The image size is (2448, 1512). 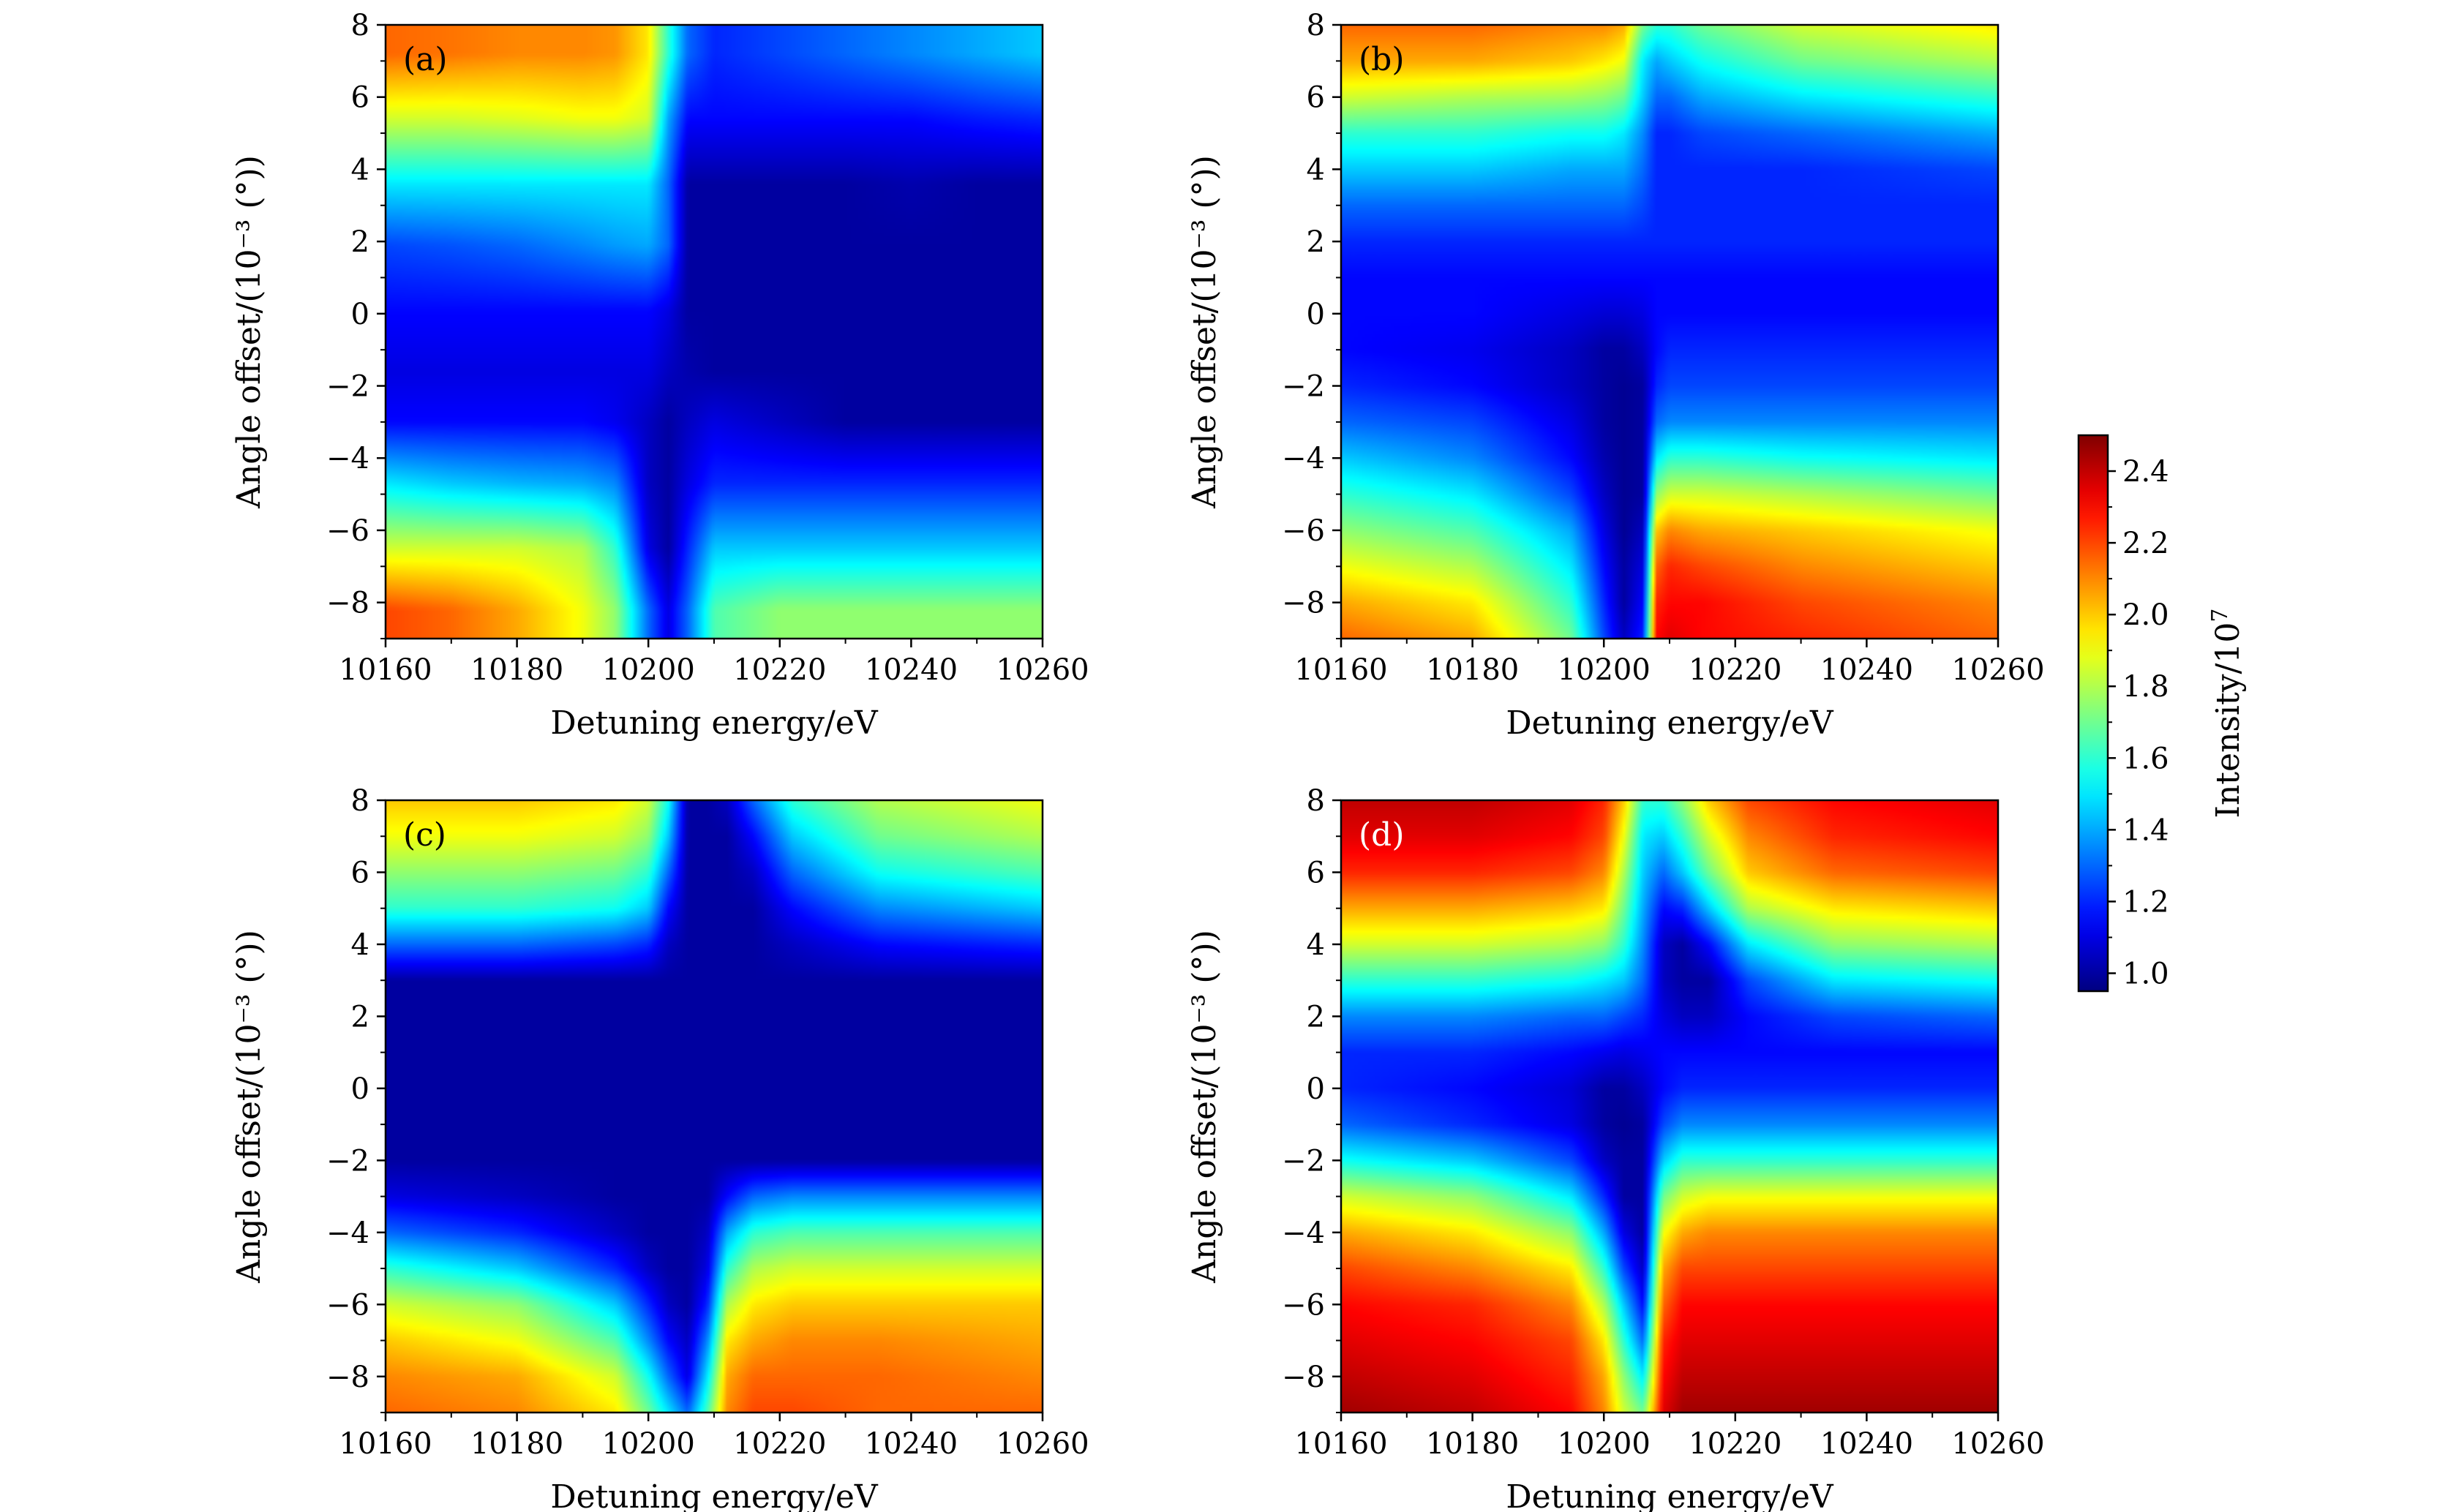 I want to click on panel-label: (c), so click(x=424, y=835).